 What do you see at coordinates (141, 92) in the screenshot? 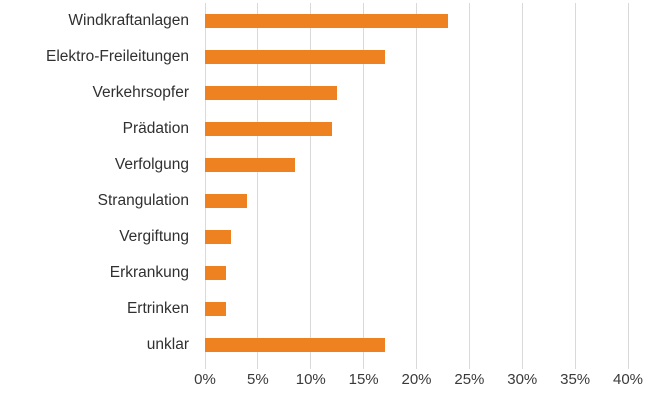
I see `category-label: Verkehrsopfer` at bounding box center [141, 92].